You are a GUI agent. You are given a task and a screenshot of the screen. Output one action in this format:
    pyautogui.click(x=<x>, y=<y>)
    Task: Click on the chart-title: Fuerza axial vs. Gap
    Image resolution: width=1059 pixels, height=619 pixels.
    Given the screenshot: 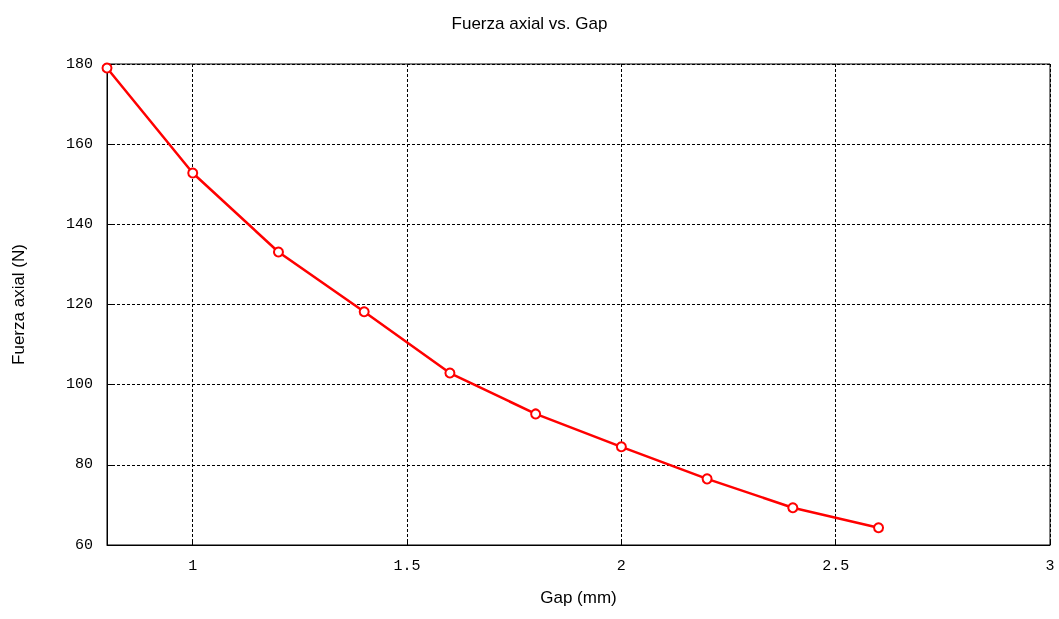 What is the action you would take?
    pyautogui.click(x=529, y=23)
    